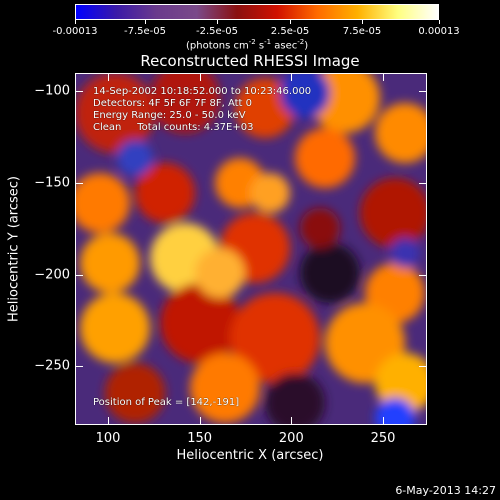 The image size is (500, 500). I want to click on y-tick-label: −200, so click(52, 275).